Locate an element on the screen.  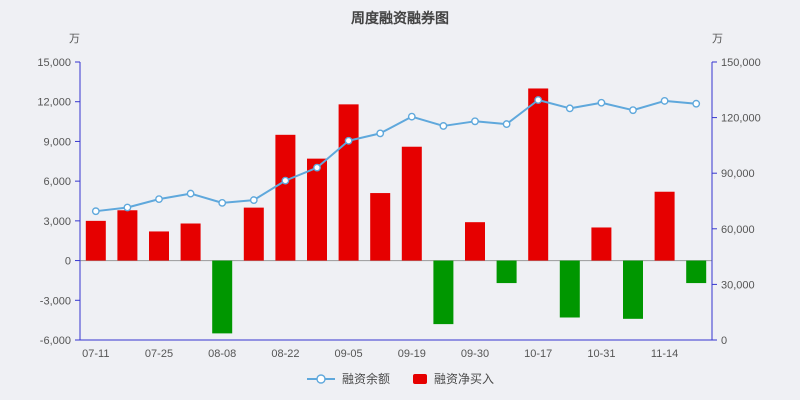
x-tick-label: 10-17 is located at coordinates (538, 354).